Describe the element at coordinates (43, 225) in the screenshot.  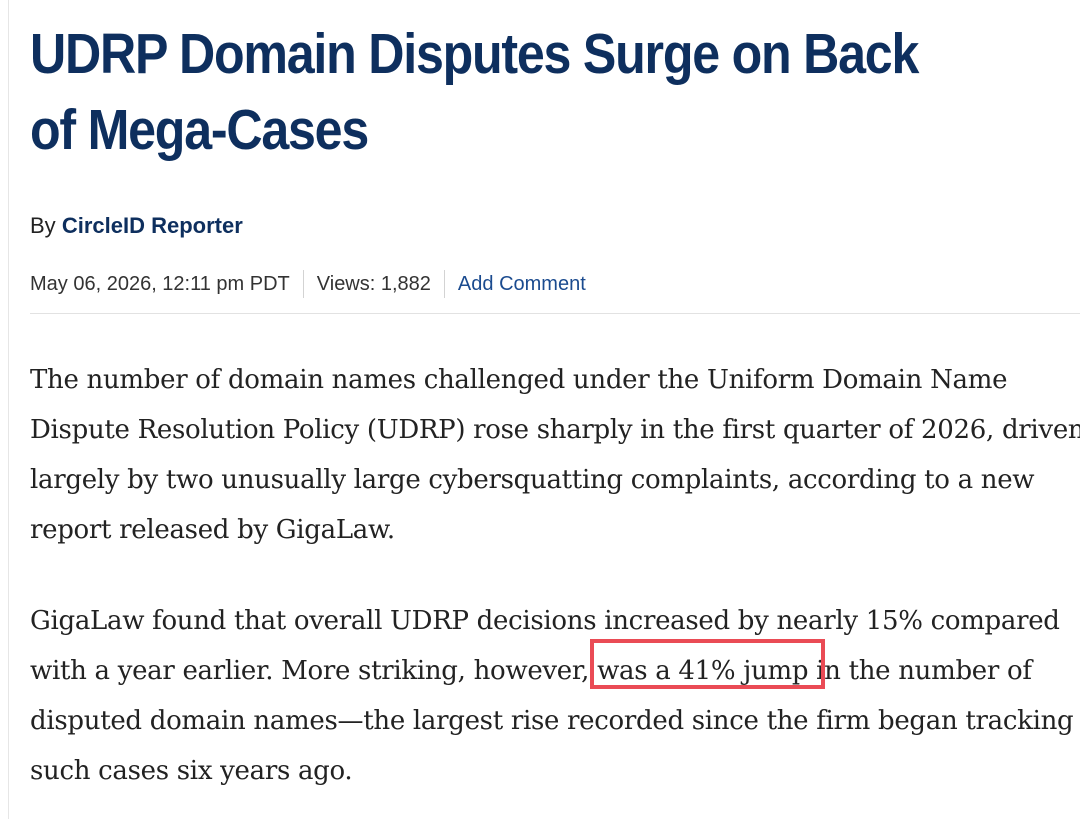
I see `byline-prefix: By` at that location.